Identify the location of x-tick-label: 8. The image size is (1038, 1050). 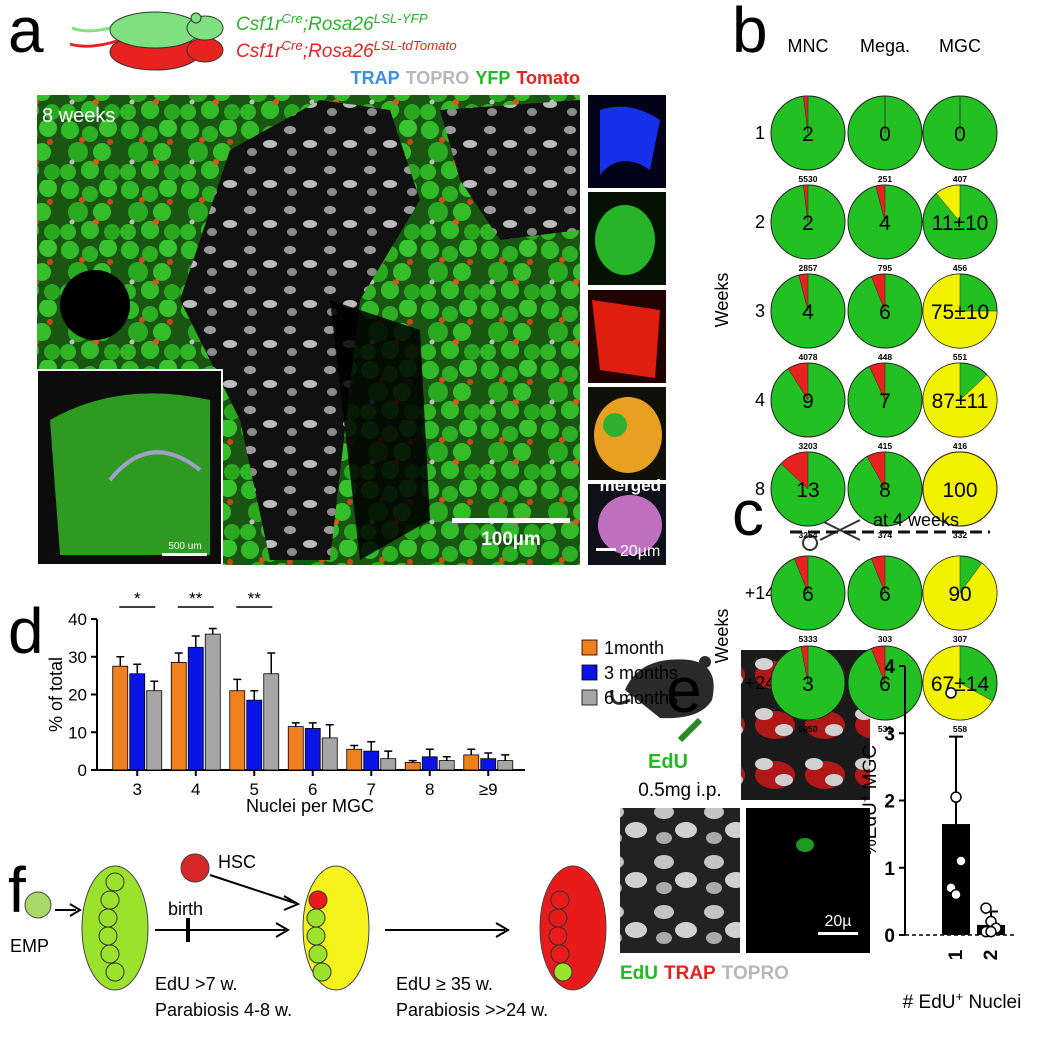
(429, 789).